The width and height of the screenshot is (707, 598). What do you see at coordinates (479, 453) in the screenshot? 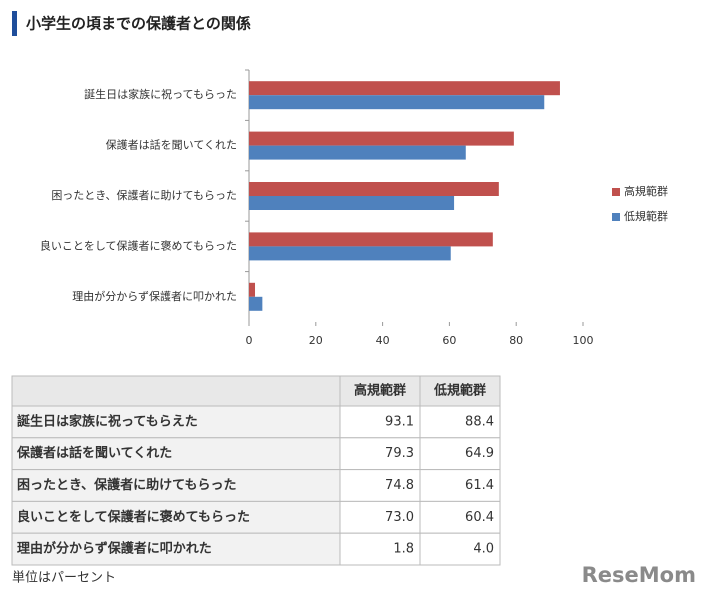
I see `table-value: 64.9` at bounding box center [479, 453].